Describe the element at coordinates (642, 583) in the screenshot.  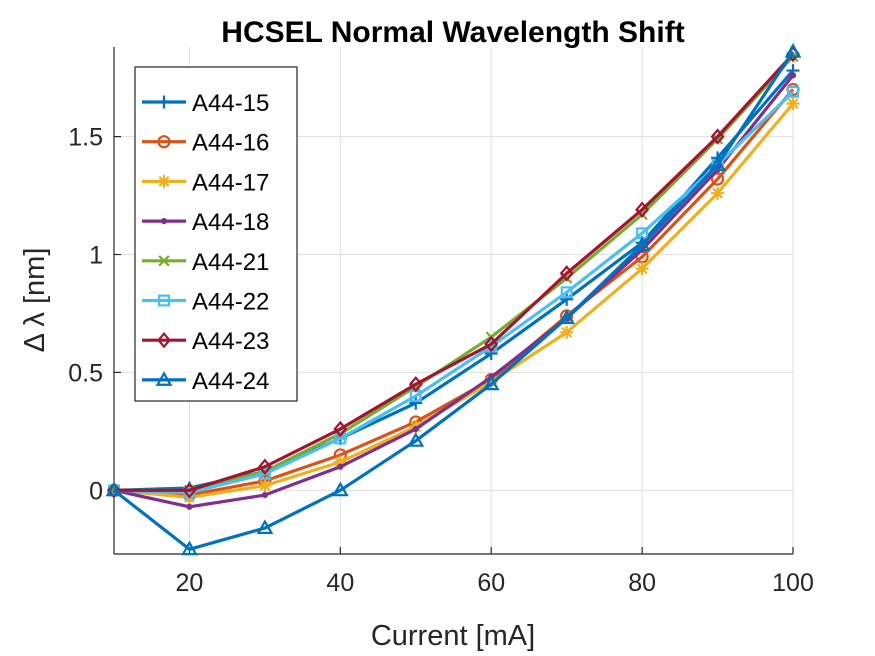
I see `x-tick-label: 80` at that location.